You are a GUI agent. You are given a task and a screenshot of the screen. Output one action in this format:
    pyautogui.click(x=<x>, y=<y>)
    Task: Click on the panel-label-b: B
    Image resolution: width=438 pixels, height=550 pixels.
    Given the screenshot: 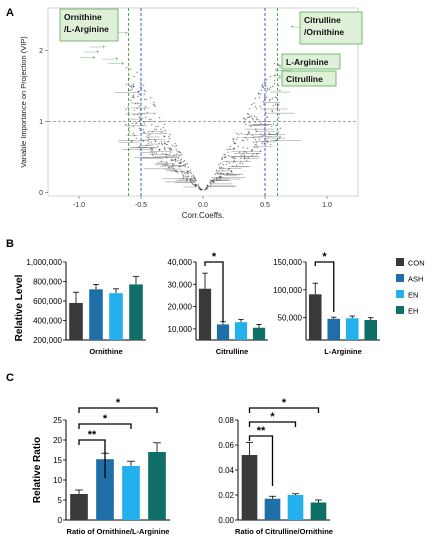 What is the action you would take?
    pyautogui.click(x=10, y=244)
    